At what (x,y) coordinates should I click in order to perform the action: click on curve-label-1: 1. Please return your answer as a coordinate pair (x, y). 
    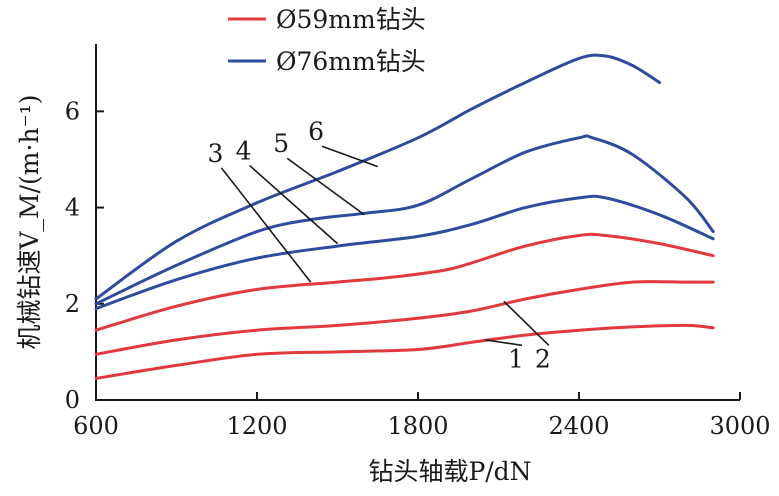
    Looking at the image, I should click on (516, 358).